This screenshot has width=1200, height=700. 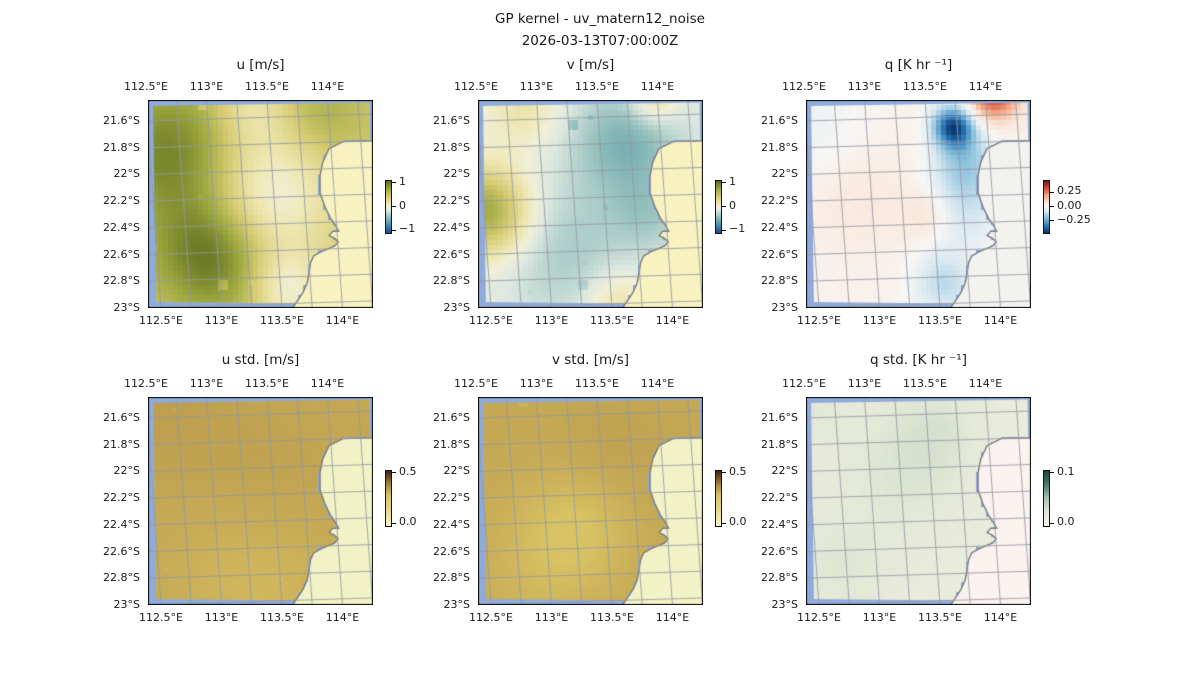 I want to click on lon-tick-bottom-v_std: 113°E, so click(x=551, y=617).